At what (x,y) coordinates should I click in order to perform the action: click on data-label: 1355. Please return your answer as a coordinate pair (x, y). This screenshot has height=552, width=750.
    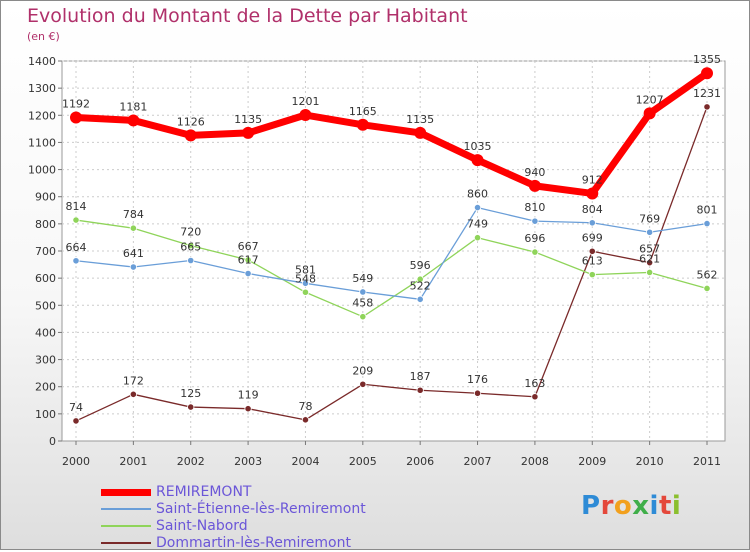
    Looking at the image, I should click on (707, 59).